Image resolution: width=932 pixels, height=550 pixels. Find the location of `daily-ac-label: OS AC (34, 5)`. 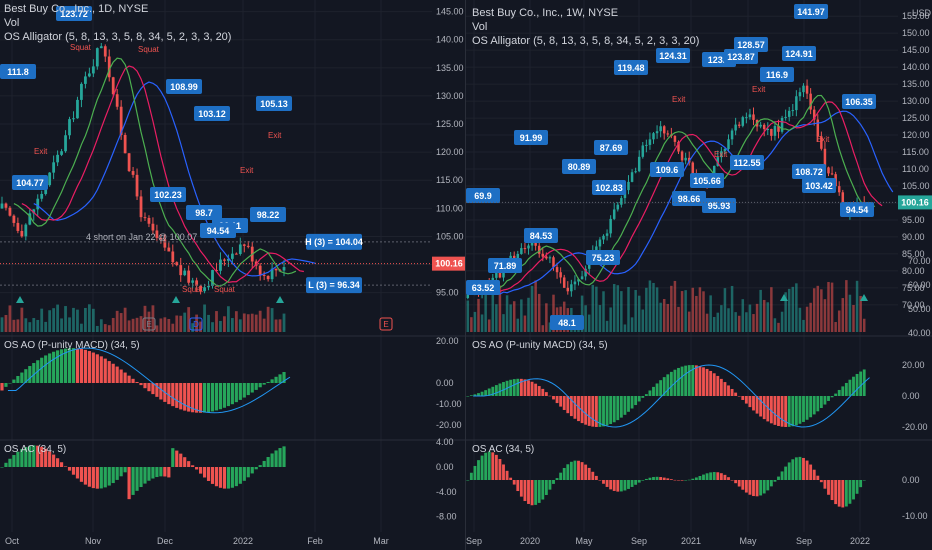

daily-ac-label: OS AC (34, 5) is located at coordinates (35, 449).